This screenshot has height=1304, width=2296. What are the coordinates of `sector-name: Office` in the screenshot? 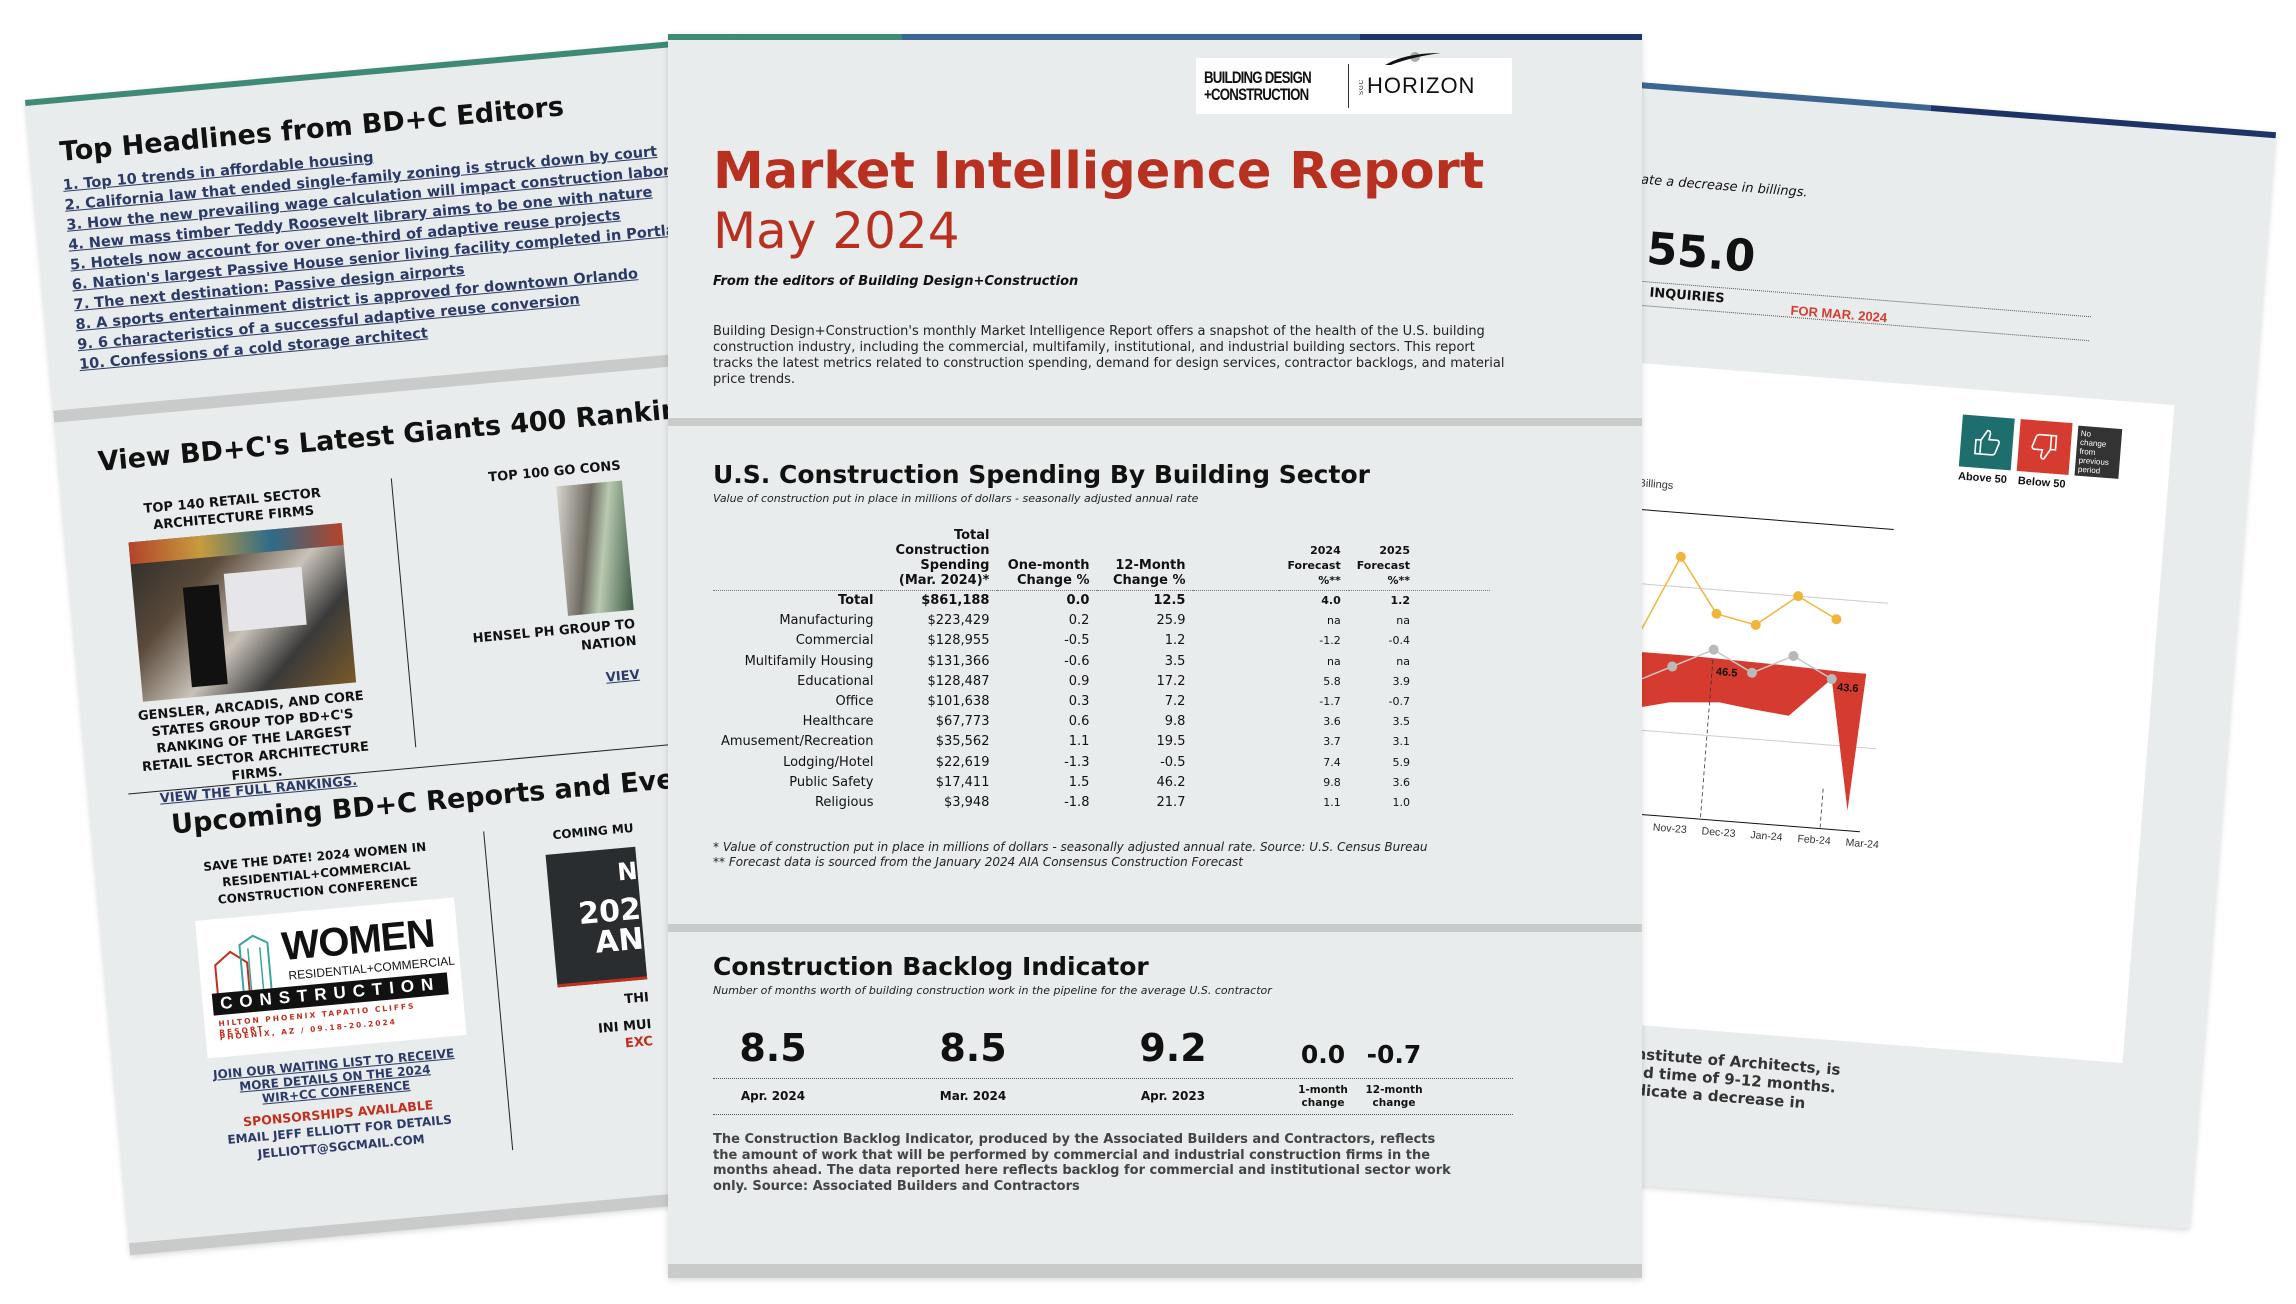 It's located at (854, 702).